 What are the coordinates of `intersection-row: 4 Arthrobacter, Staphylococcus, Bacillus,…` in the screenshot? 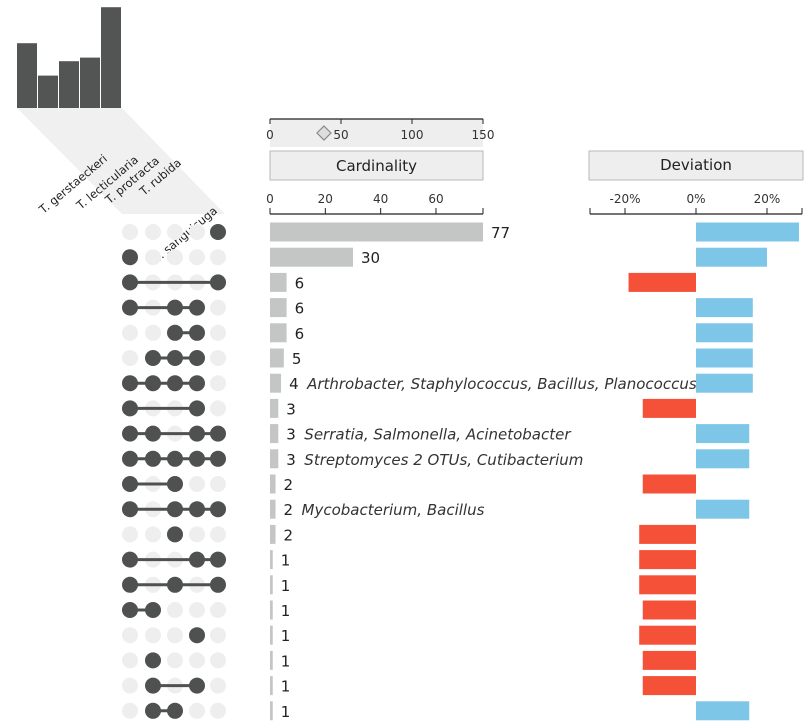 It's located at (437, 383).